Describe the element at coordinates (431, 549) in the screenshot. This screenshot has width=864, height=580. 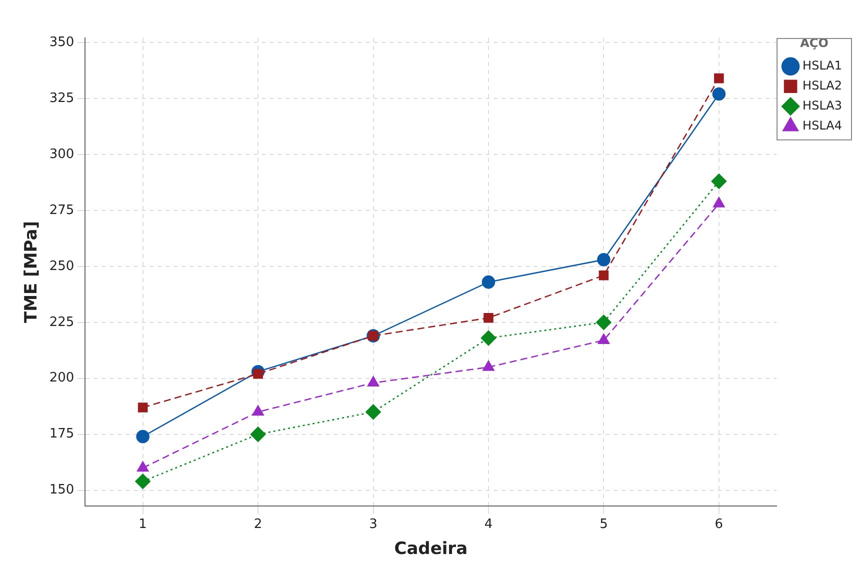
I see `x-axis-title: Cadeira` at that location.